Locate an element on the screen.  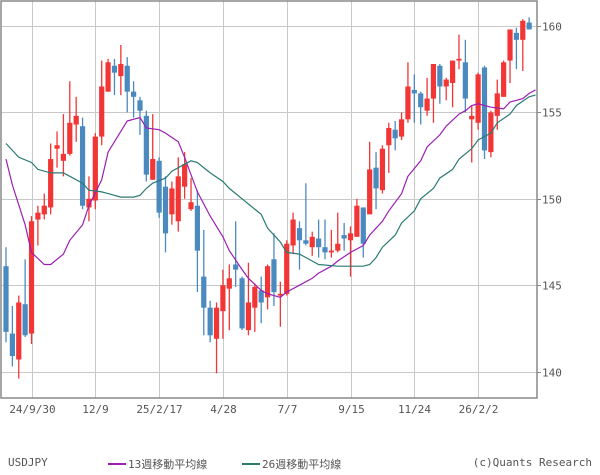
x-tick-label: 25/2/17 is located at coordinates (159, 409).